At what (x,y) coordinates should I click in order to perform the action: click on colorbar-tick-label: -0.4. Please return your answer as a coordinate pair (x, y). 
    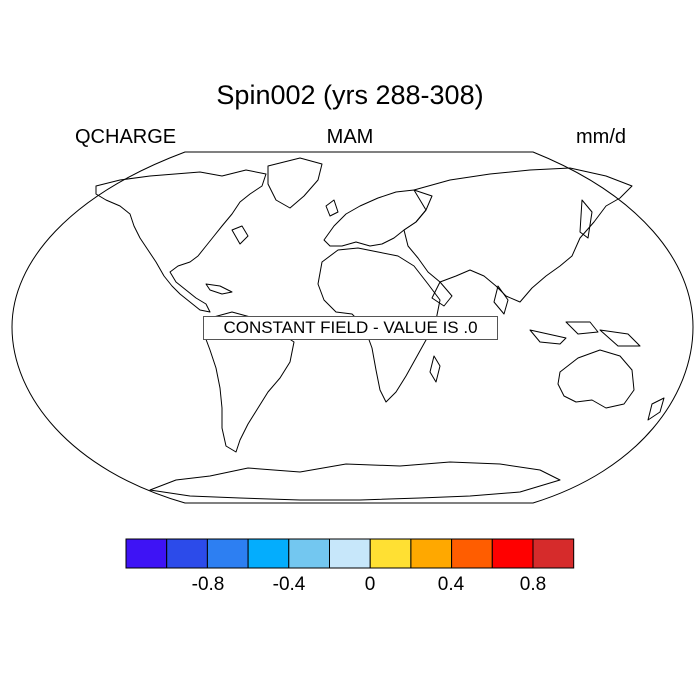
    Looking at the image, I should click on (289, 584).